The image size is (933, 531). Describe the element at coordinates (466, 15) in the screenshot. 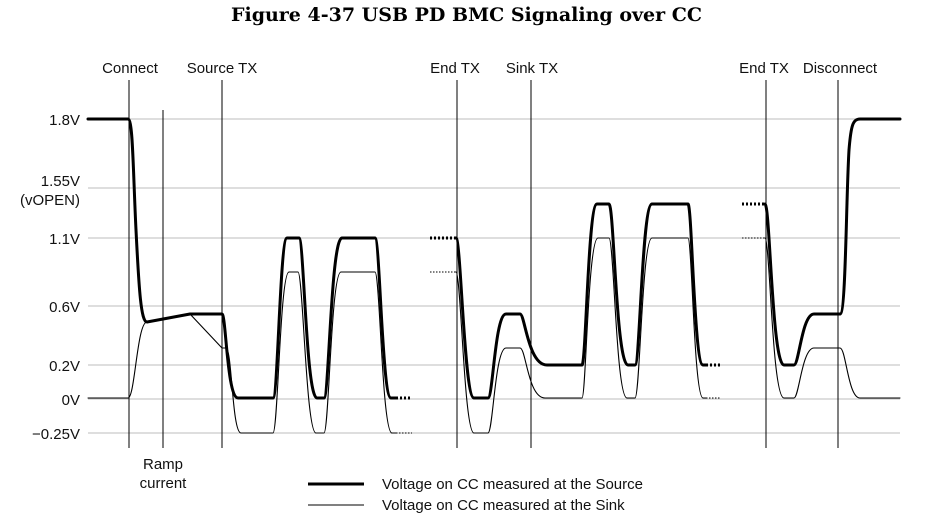

I see `figure-title: Figure 4-37 USB PD BMC Signaling over CC` at that location.